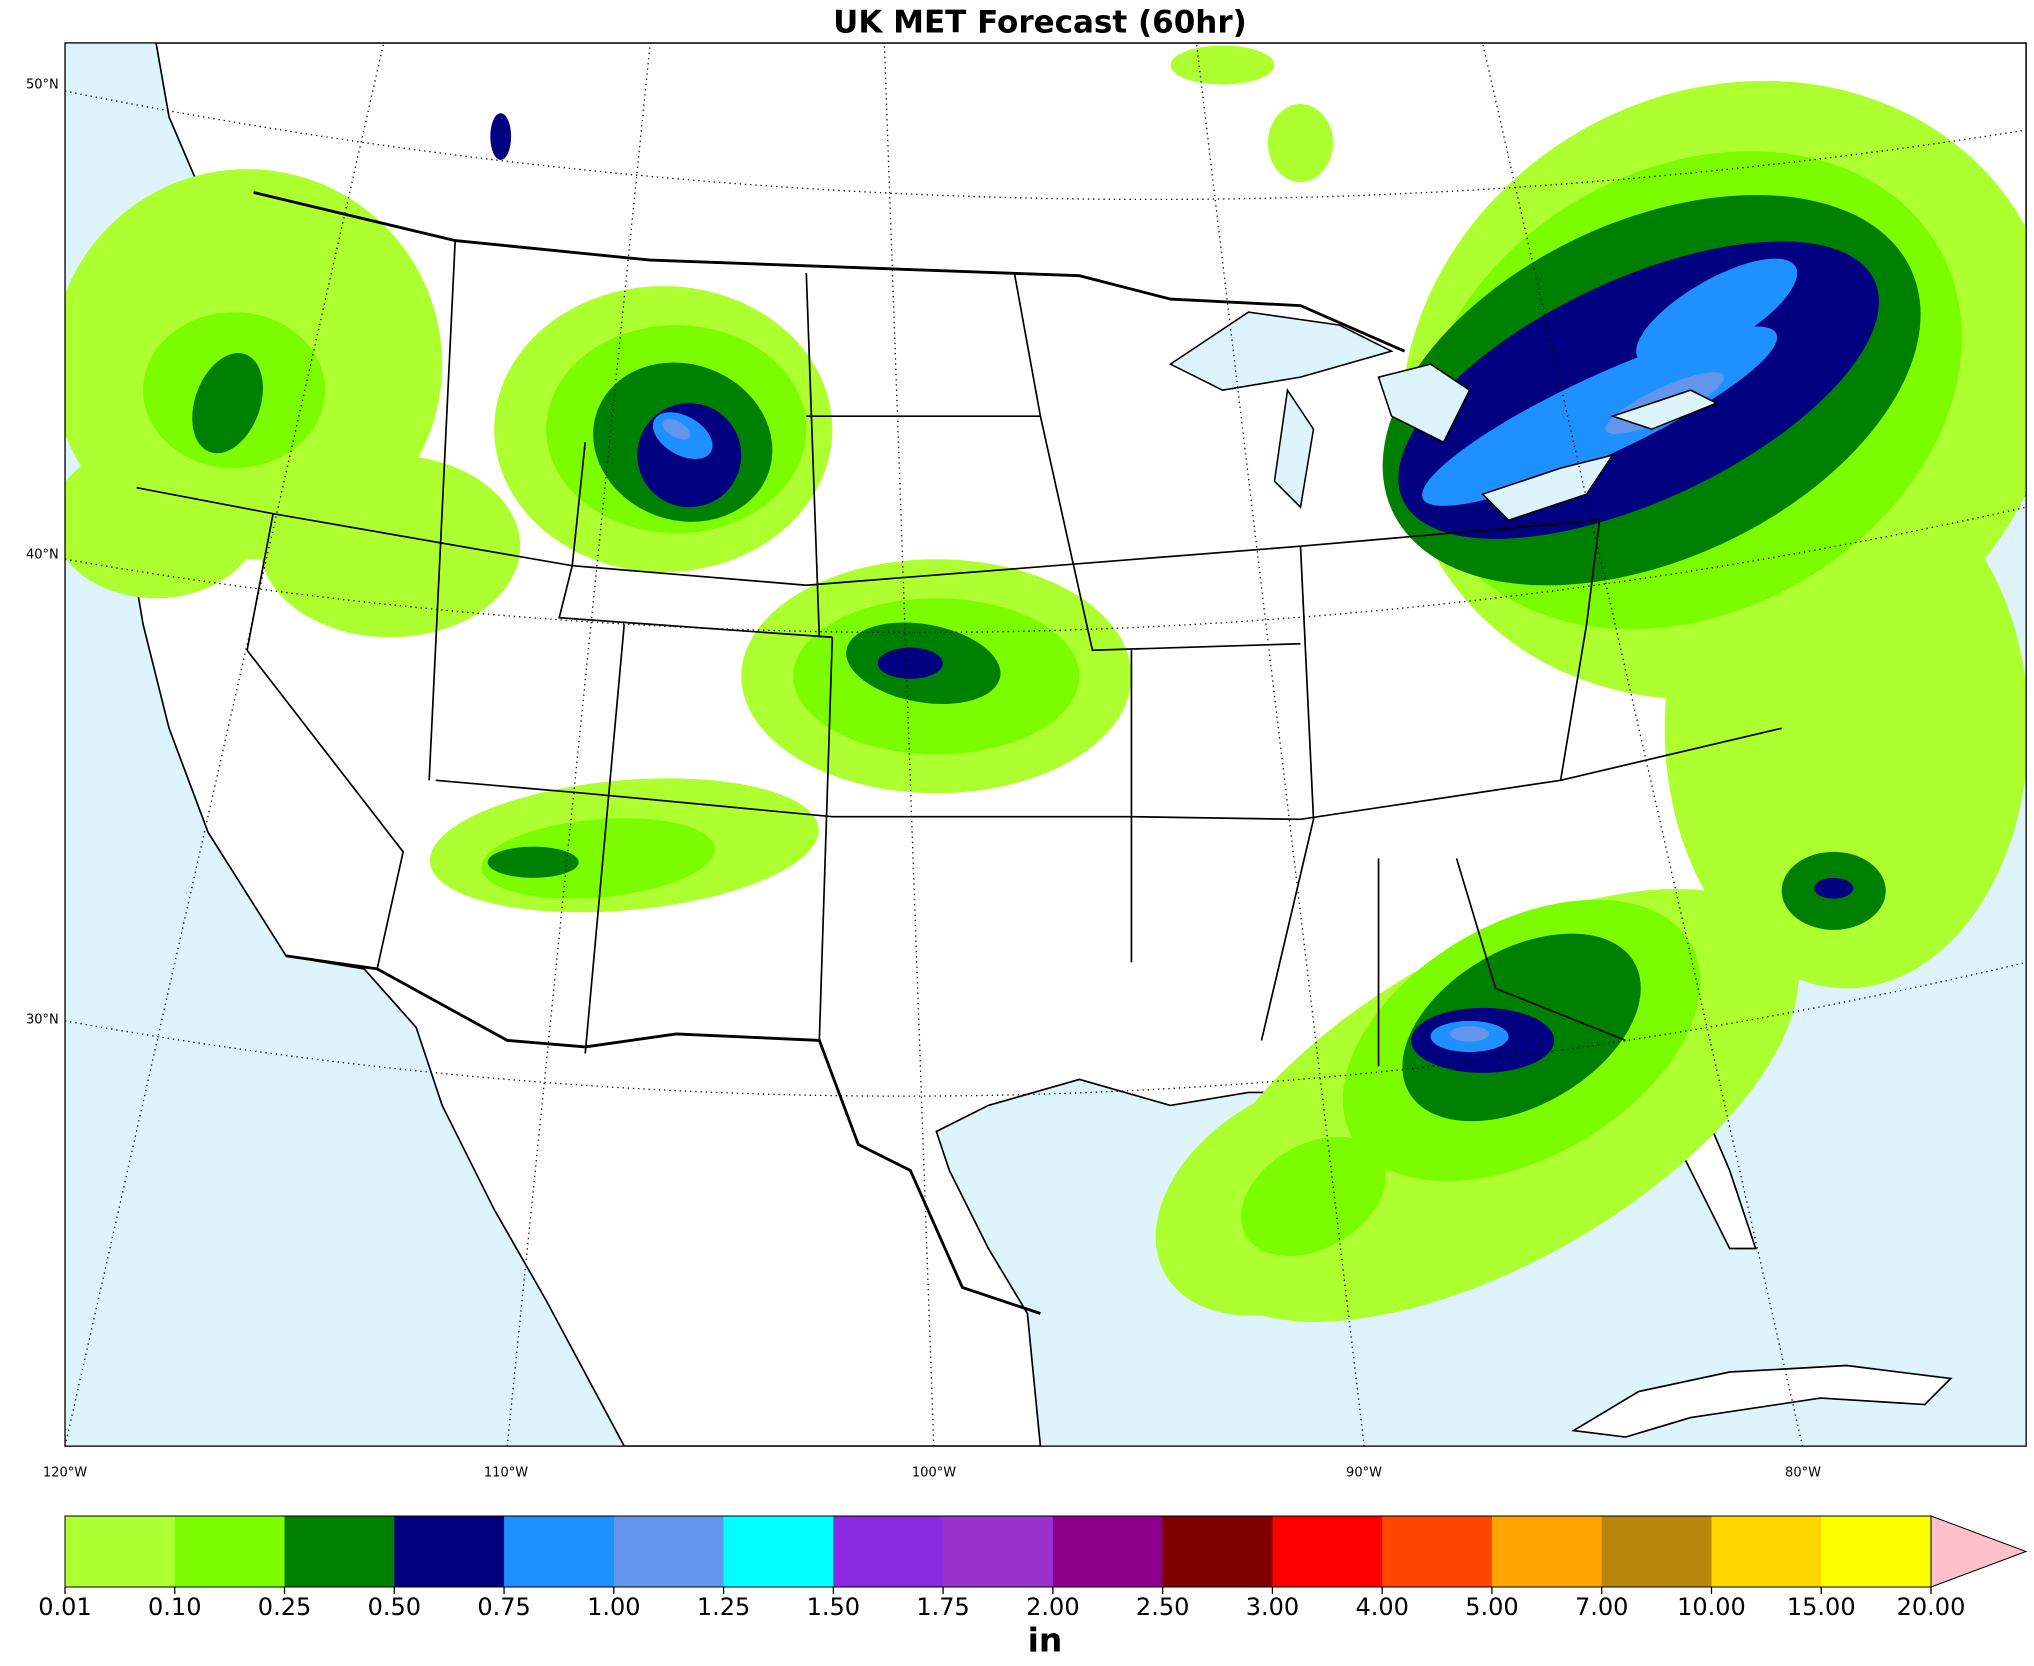 The image size is (2034, 1666). I want to click on colorbar-tick-label: 1.25, so click(723, 1607).